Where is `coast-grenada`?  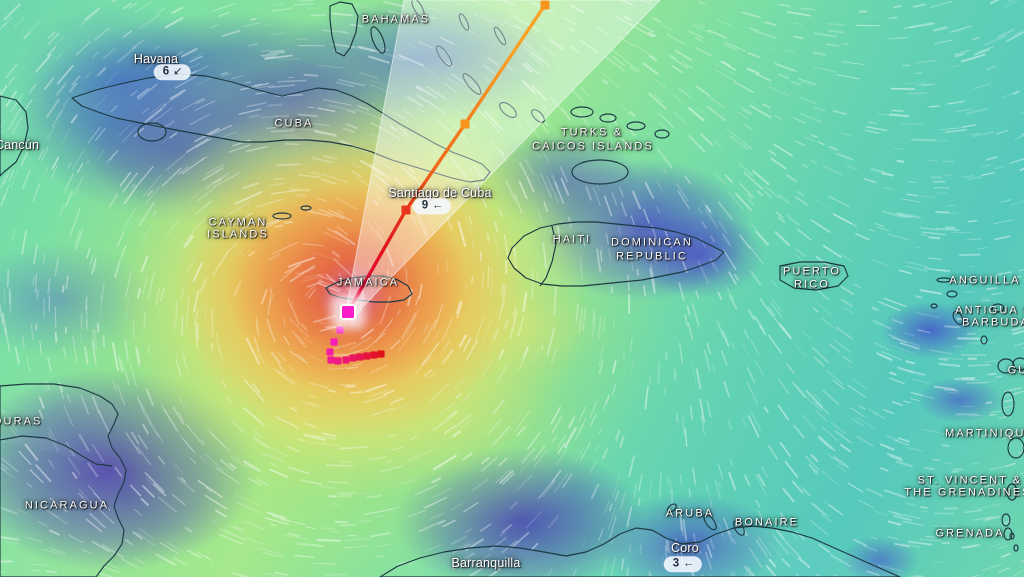
coast-grenada is located at coordinates (1008, 534).